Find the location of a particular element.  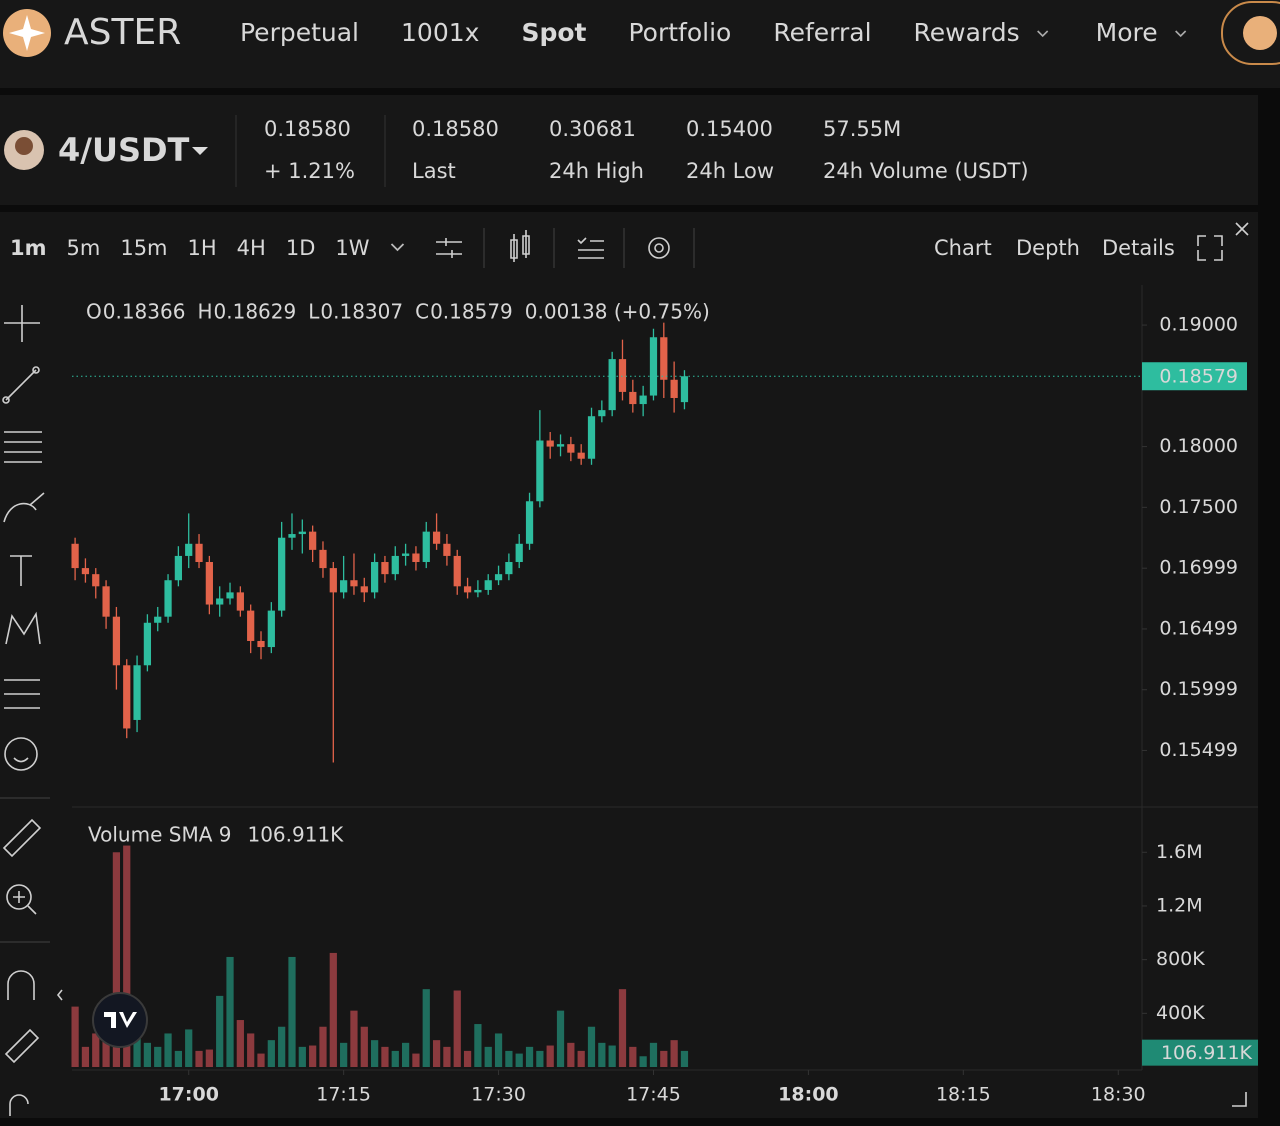

x-tick-label: 17:30 is located at coordinates (498, 1095).